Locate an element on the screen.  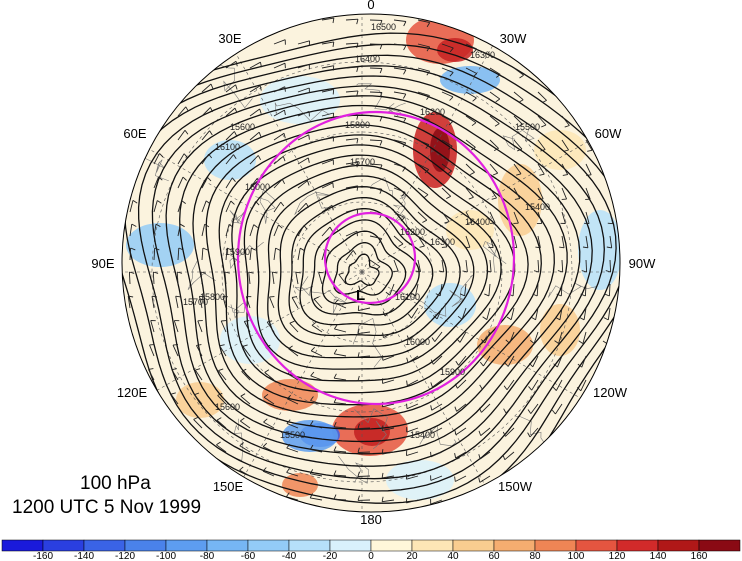
lon-label-90e: 90E is located at coordinates (102, 263).